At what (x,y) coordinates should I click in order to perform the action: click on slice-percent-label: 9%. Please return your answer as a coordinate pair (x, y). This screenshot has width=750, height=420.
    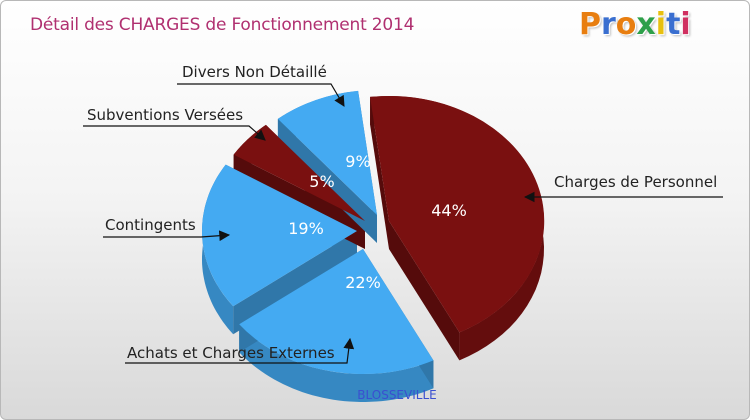
    Looking at the image, I should click on (357, 161).